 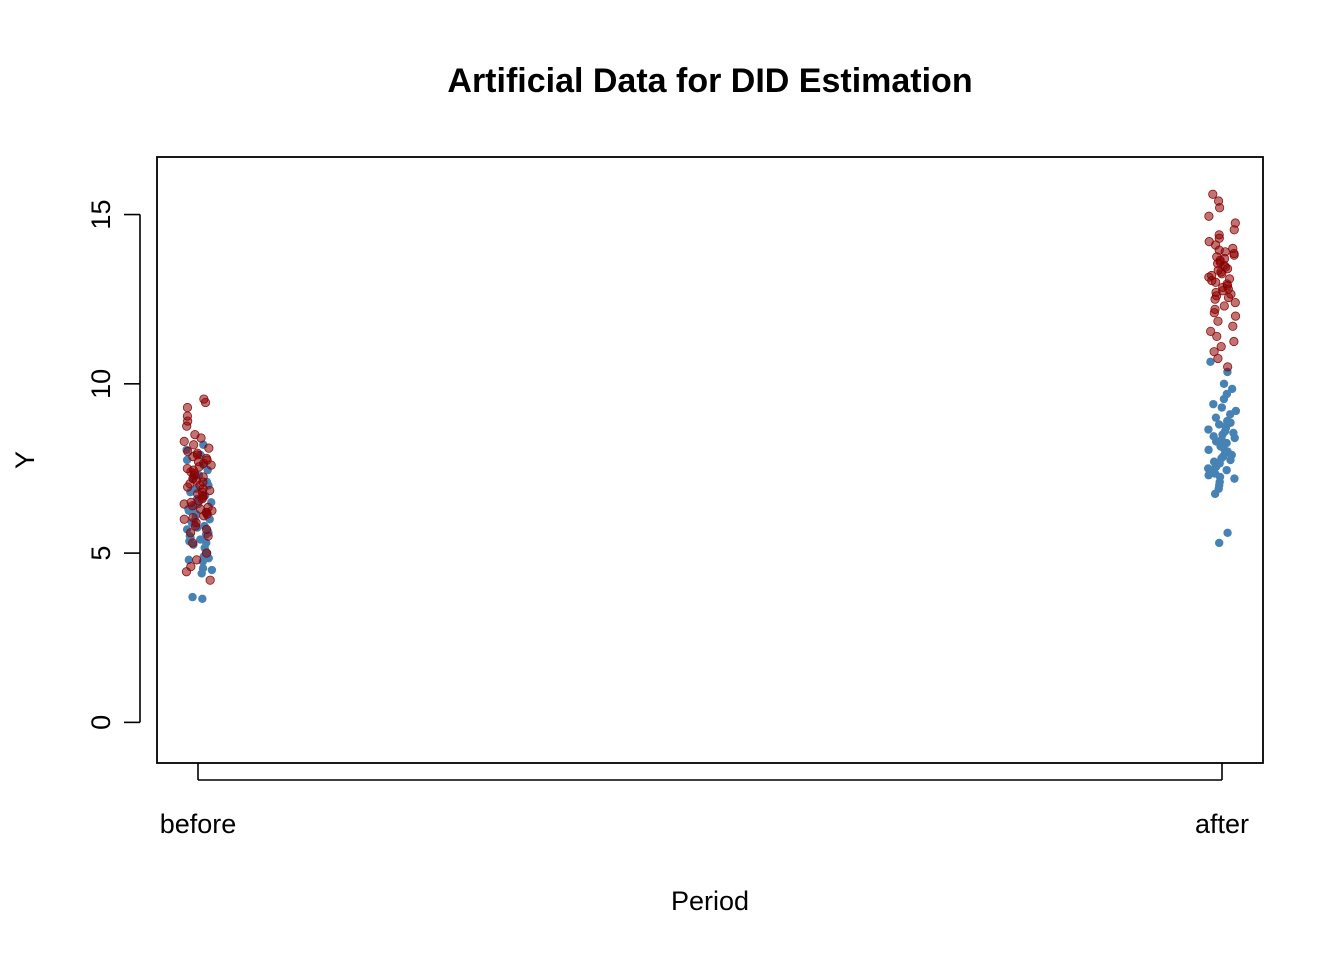 I want to click on y-tick-label: 10, so click(x=101, y=384).